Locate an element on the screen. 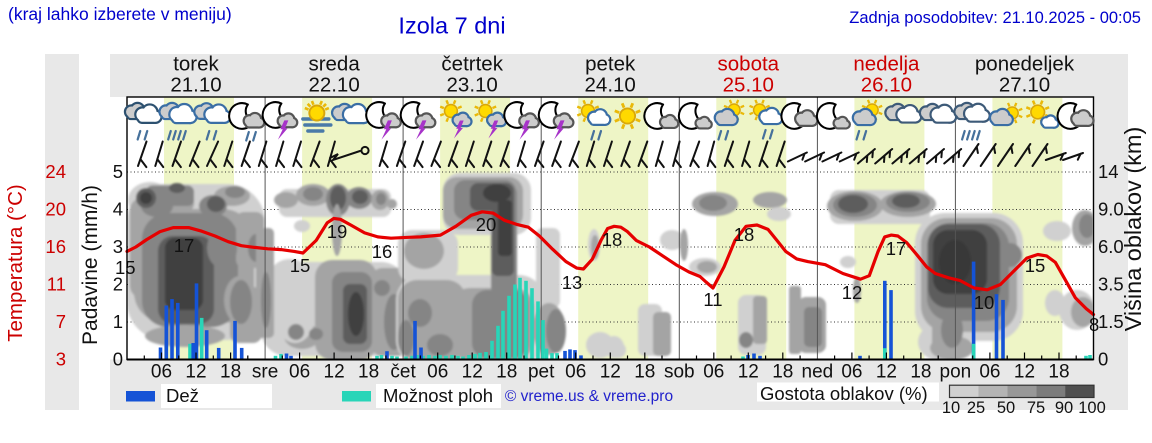  svg-text: Dež is located at coordinates (182, 395).